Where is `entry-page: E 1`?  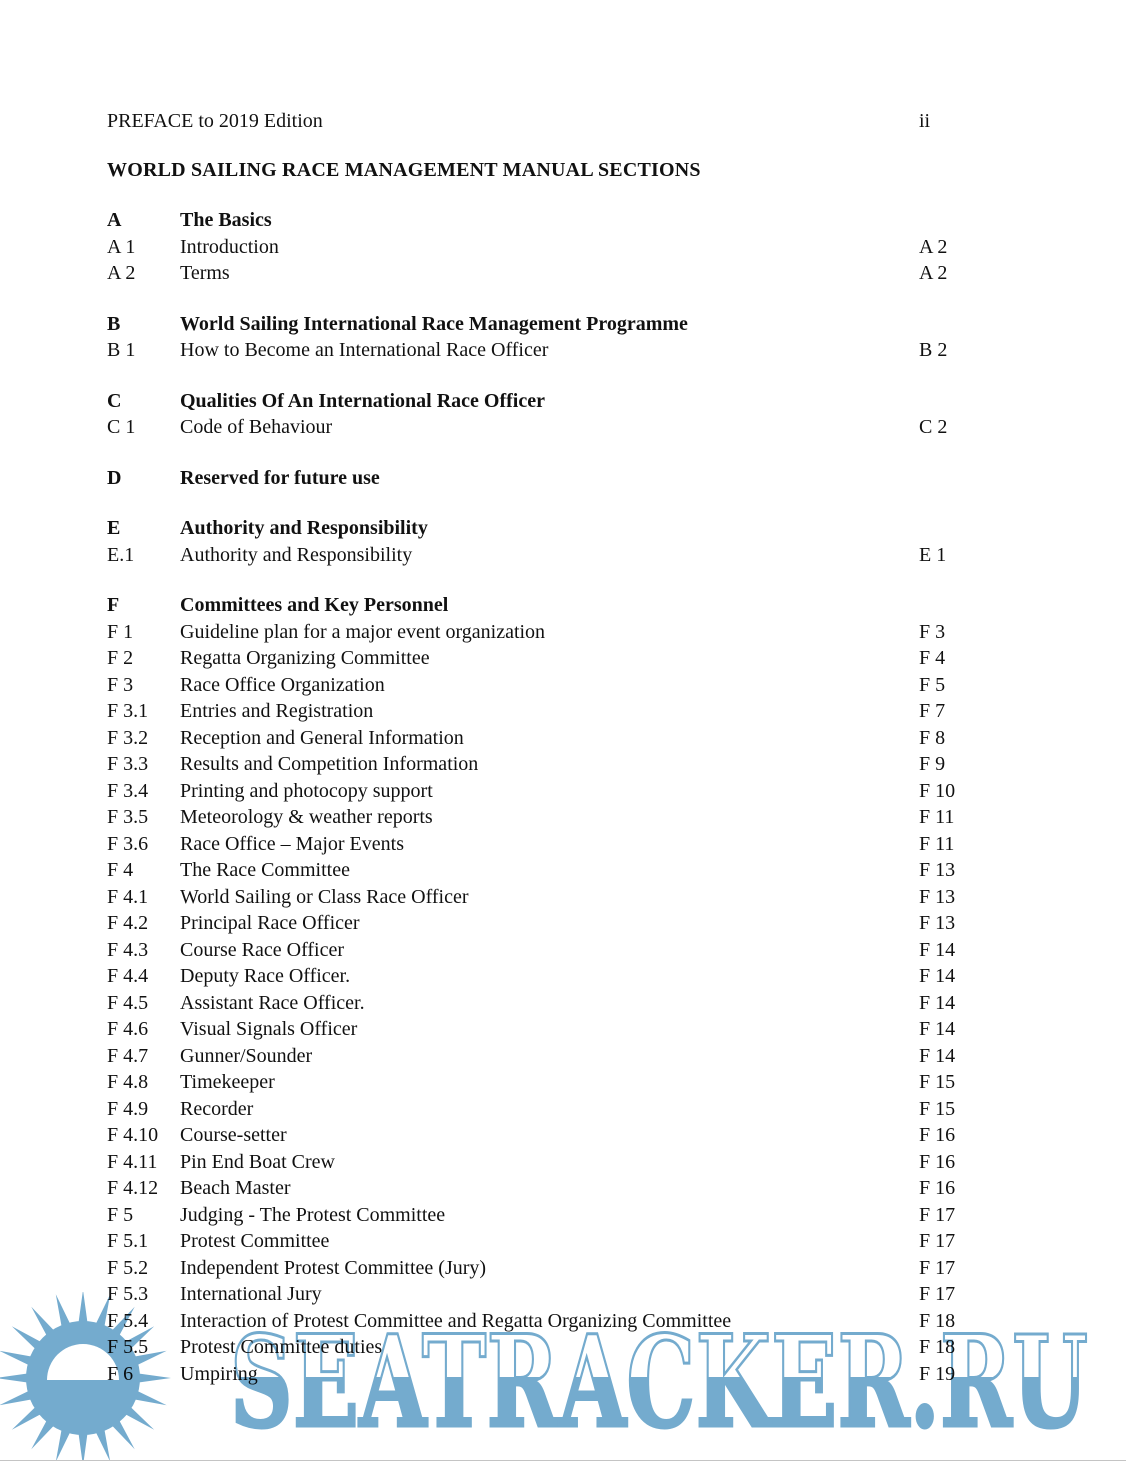 entry-page: E 1 is located at coordinates (933, 554).